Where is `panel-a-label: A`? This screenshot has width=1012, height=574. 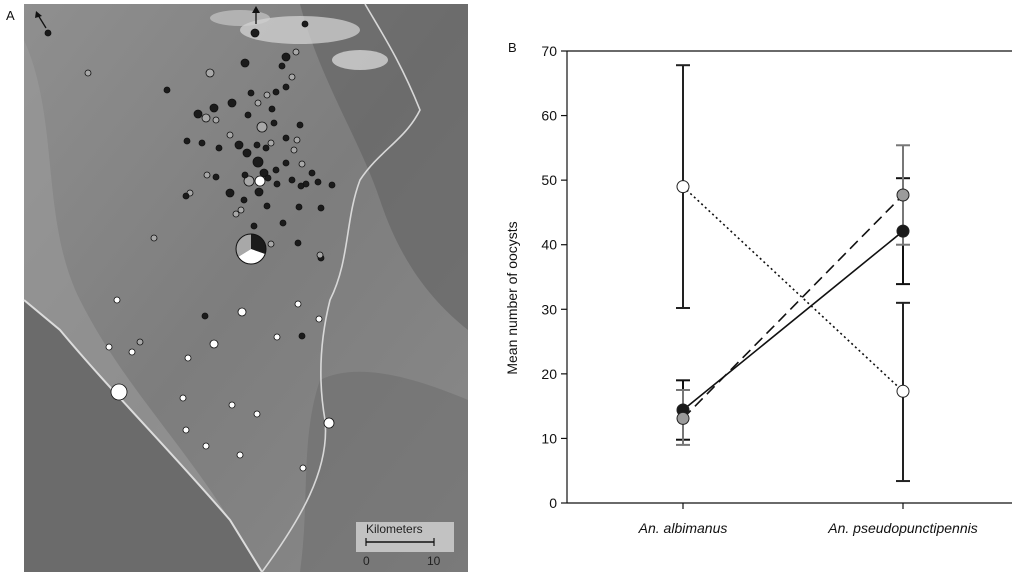
panel-a-label: A is located at coordinates (10, 15).